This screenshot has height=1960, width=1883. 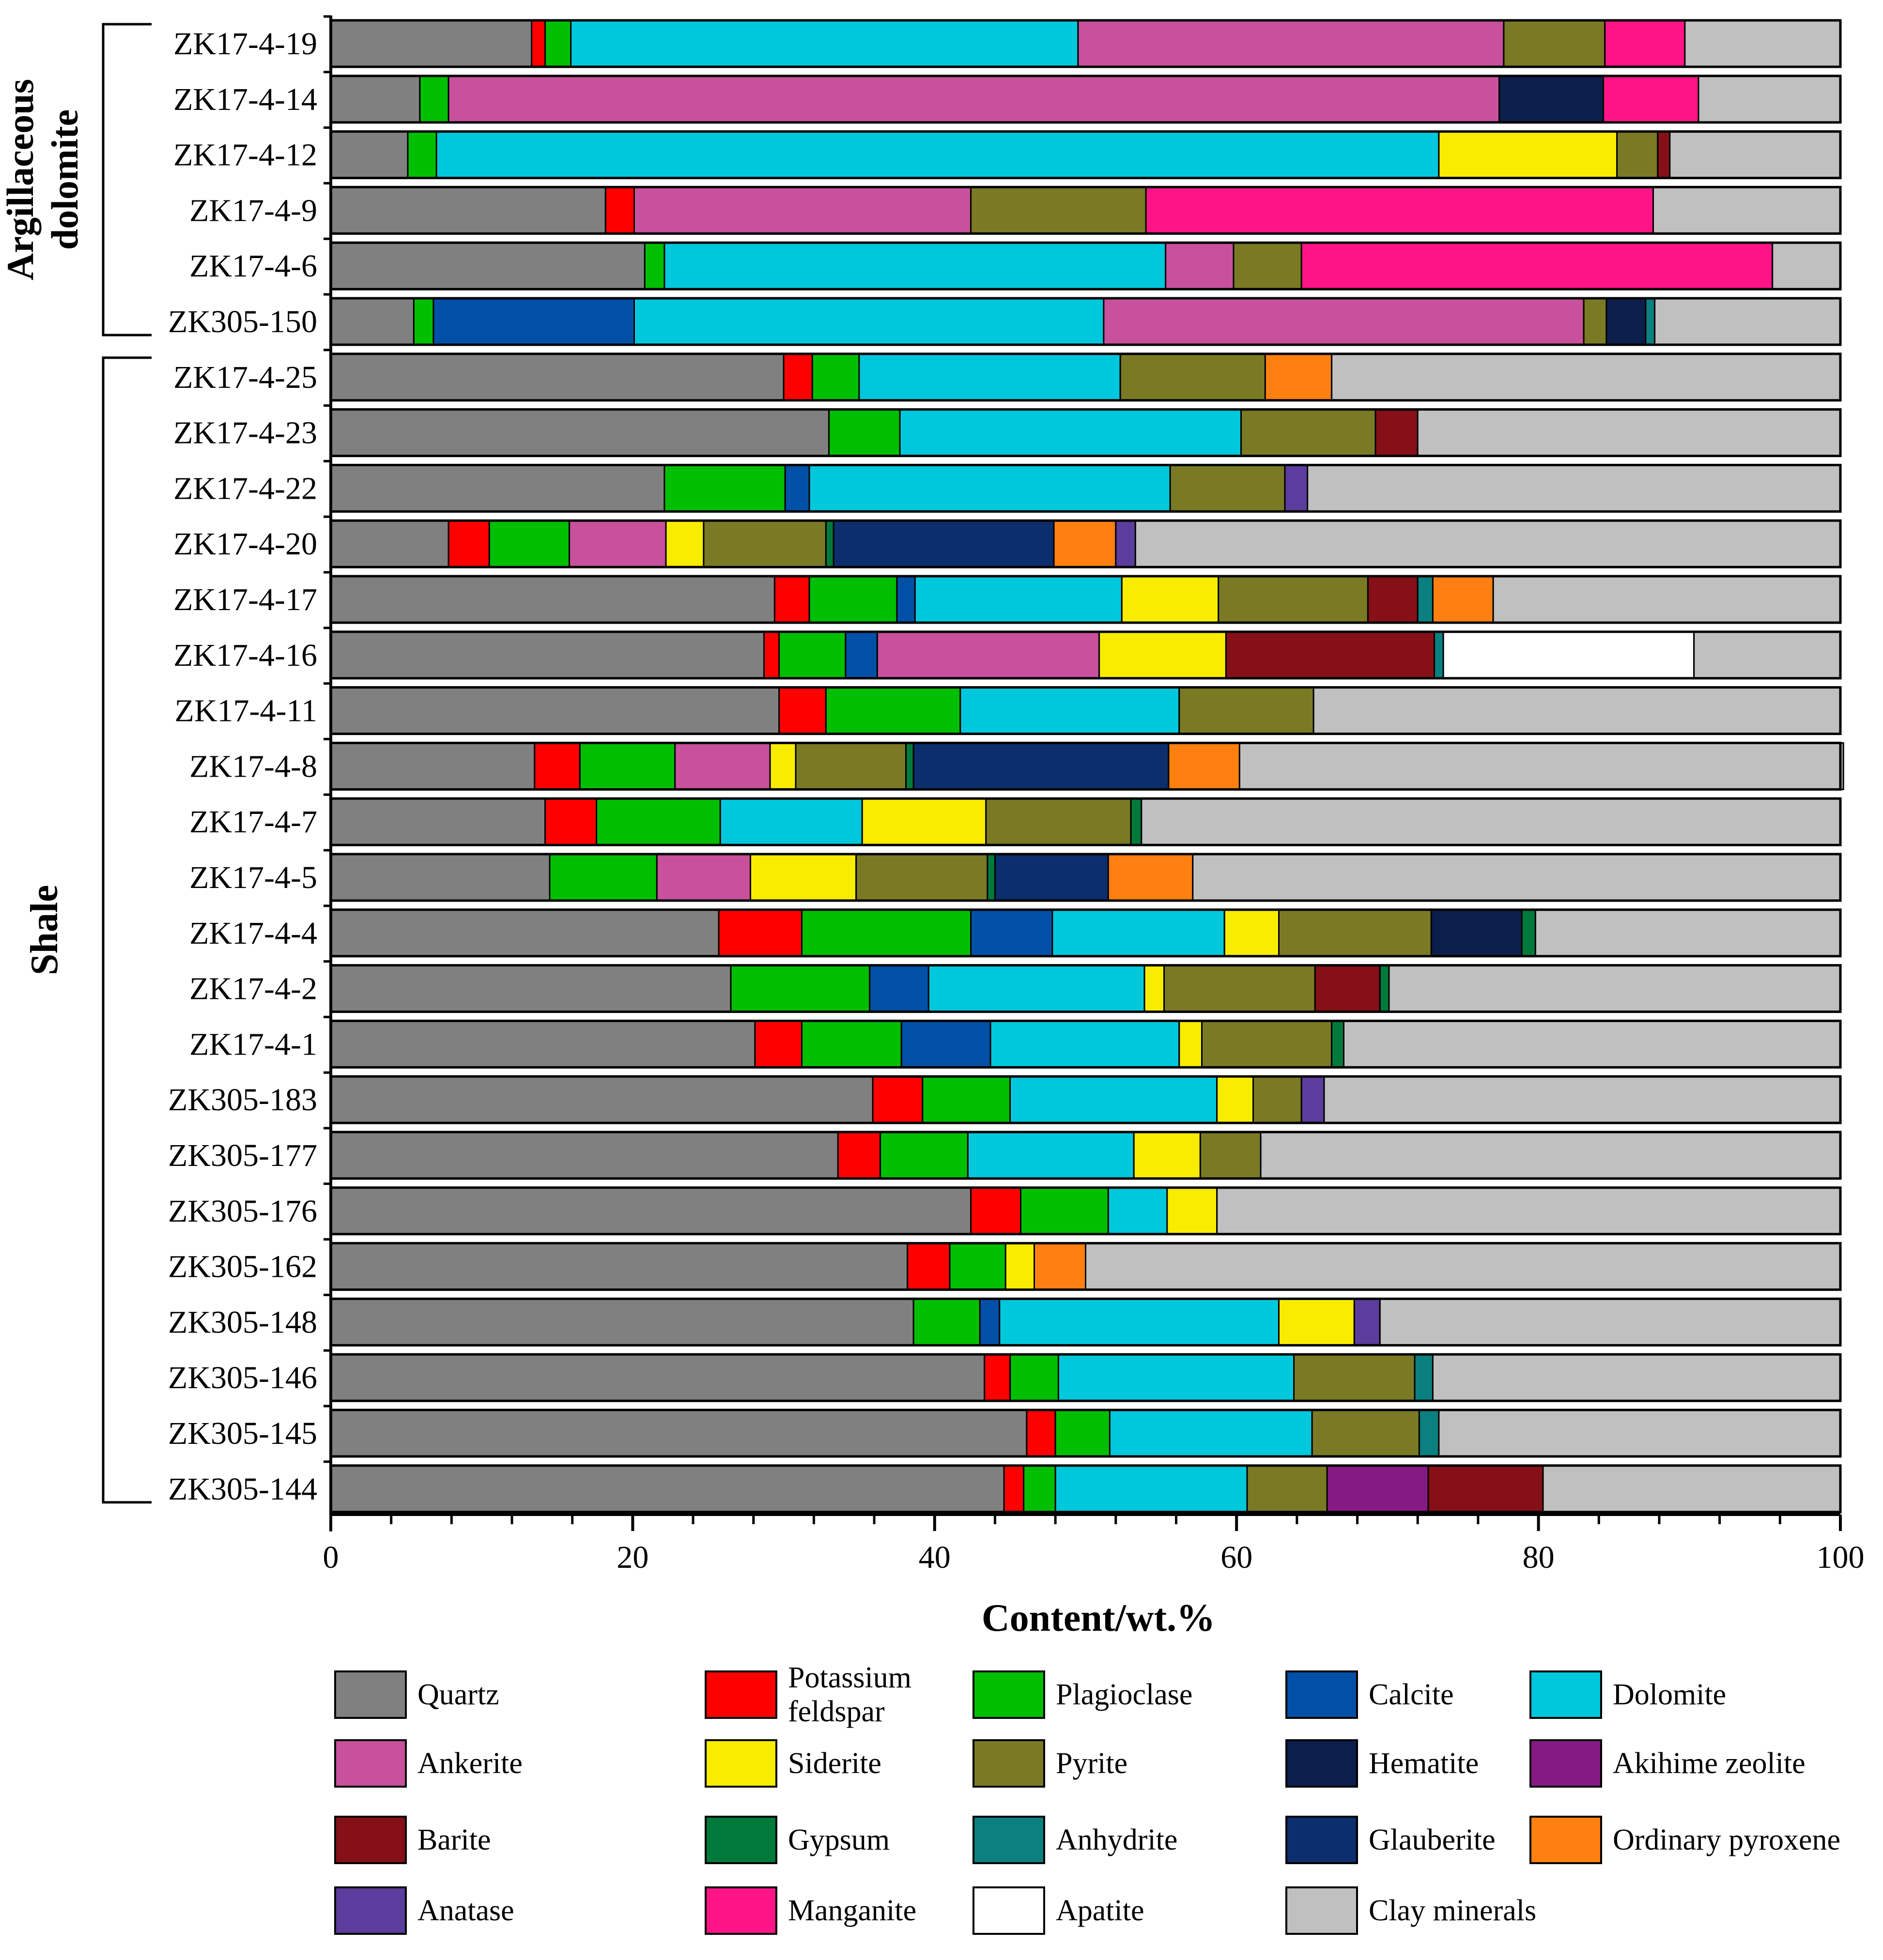 What do you see at coordinates (1338, 1044) in the screenshot?
I see `segment-zk17-4-1-gypsum` at bounding box center [1338, 1044].